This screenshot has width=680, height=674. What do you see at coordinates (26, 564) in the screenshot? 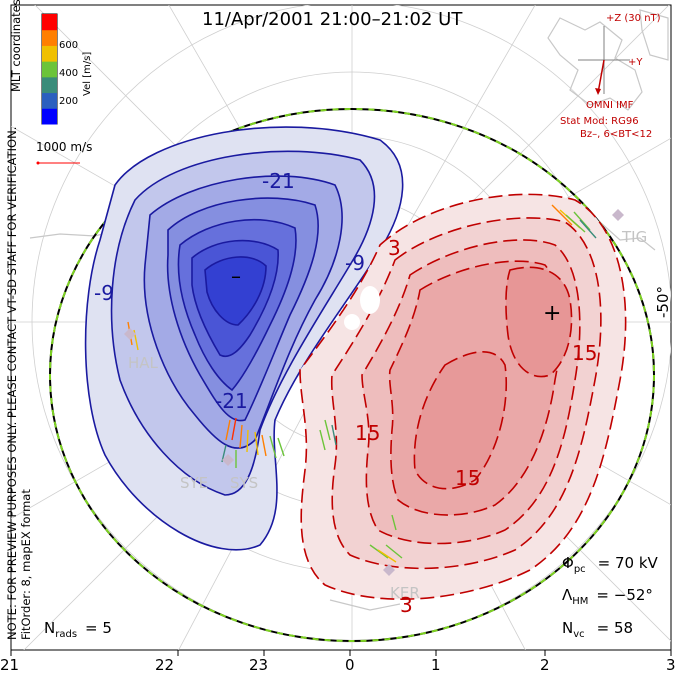
I see `fit-order-note: FitOrder: 8, mapEX format` at bounding box center [26, 564].